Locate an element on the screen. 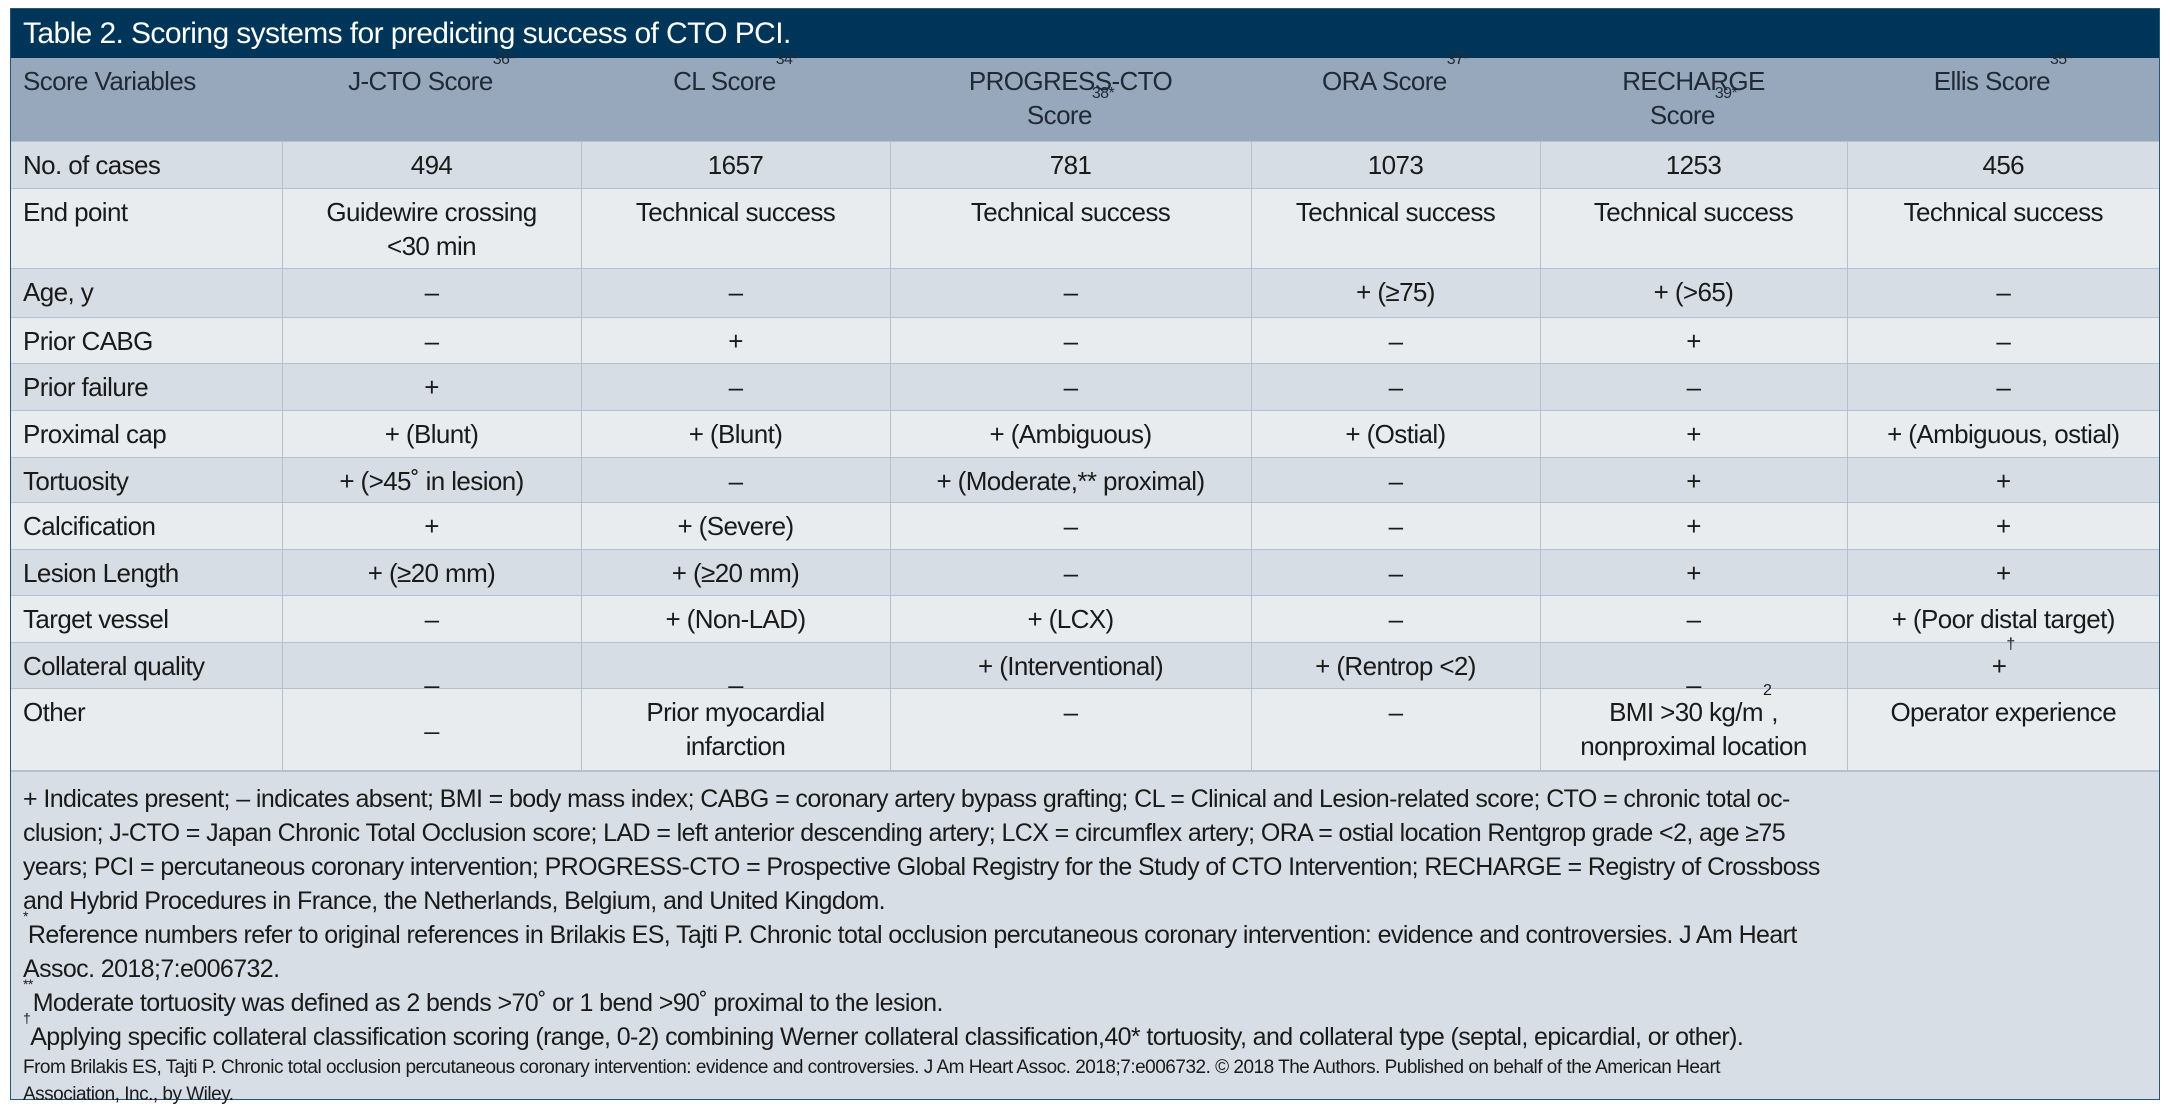 The image size is (2170, 1110). source-citation-line: Association, Inc., by Wiley. is located at coordinates (128, 1094).